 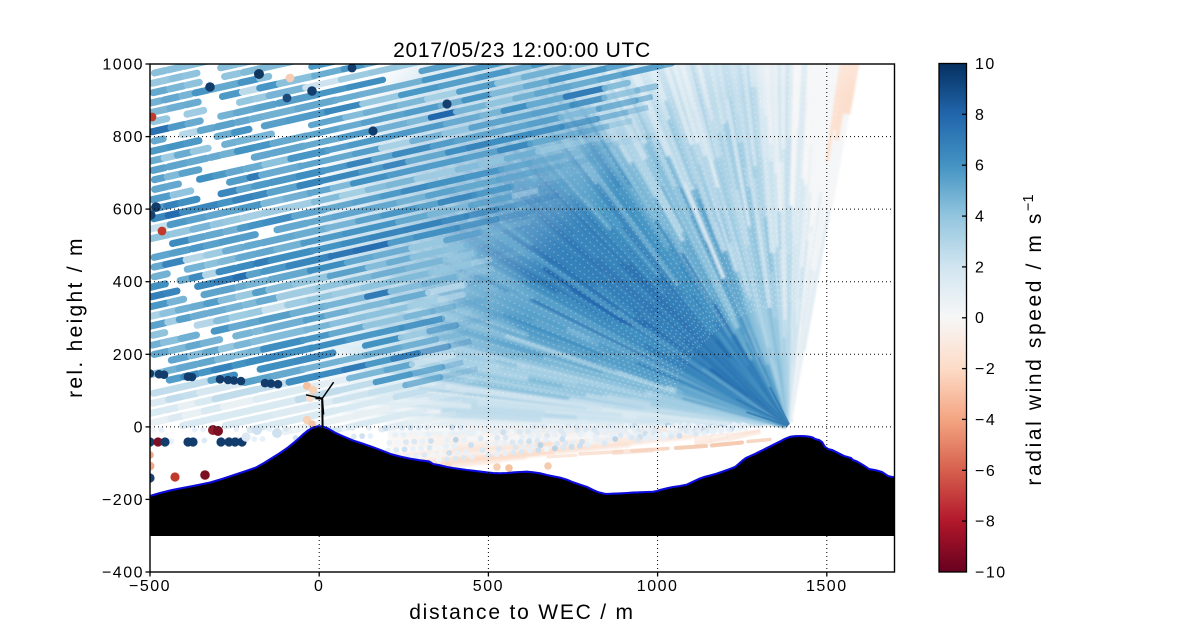 What do you see at coordinates (980, 217) in the screenshot?
I see `svg-text: 4` at bounding box center [980, 217].